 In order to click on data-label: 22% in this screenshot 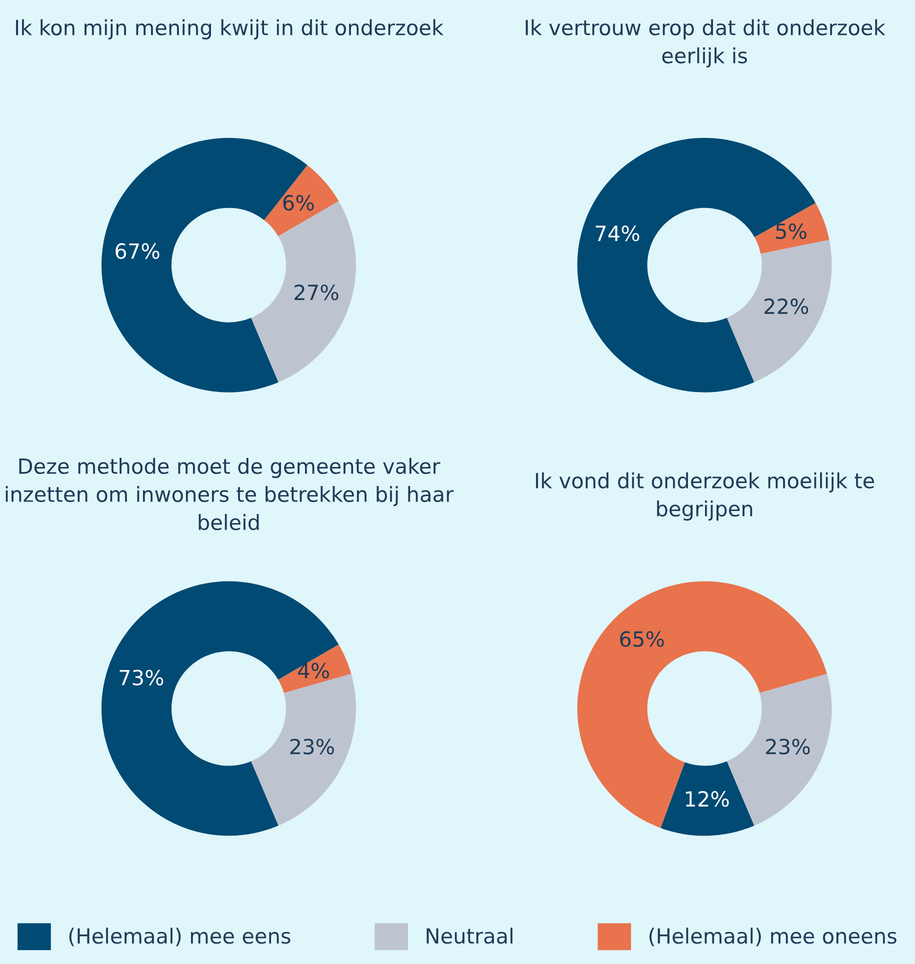, I will do `click(786, 306)`.